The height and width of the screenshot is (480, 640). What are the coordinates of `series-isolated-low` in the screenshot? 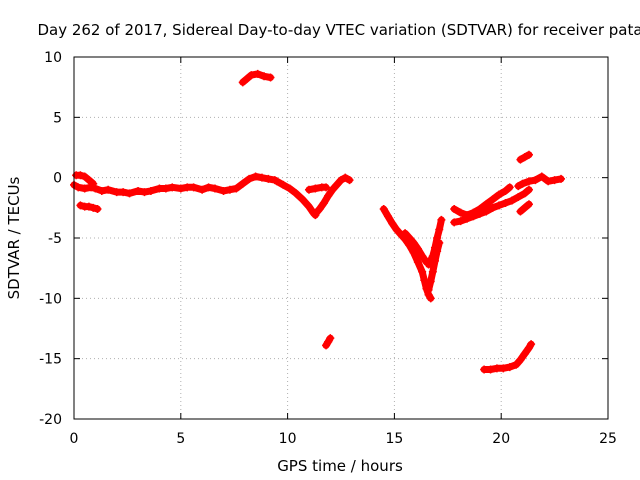 It's located at (328, 342).